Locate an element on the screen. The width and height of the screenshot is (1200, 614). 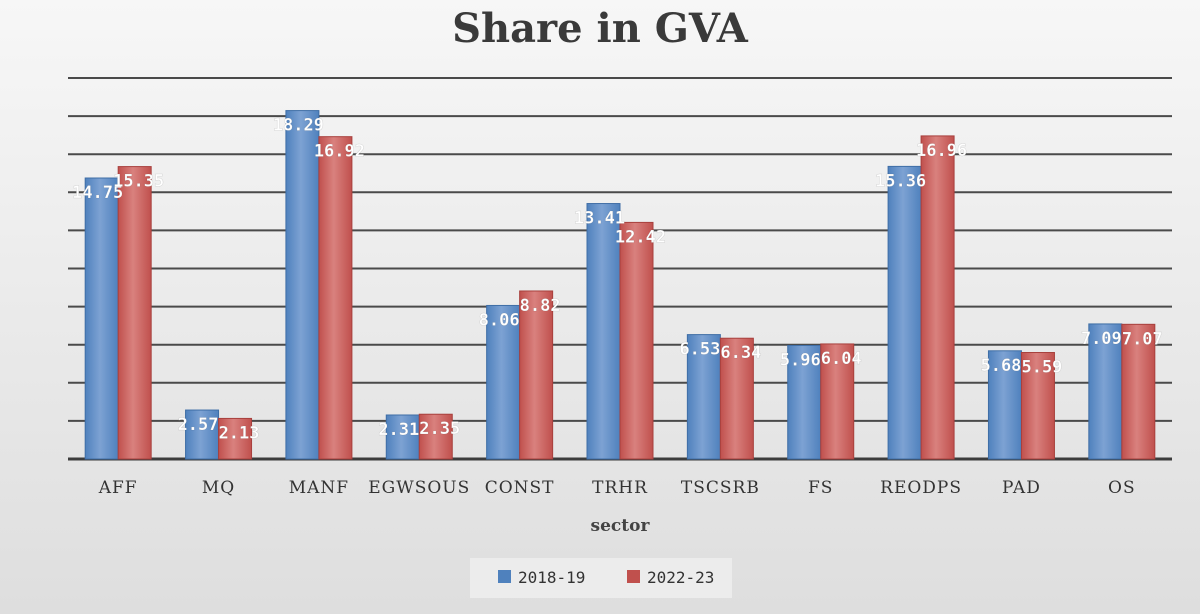
bar-2022-23-REODPS is located at coordinates (937, 297).